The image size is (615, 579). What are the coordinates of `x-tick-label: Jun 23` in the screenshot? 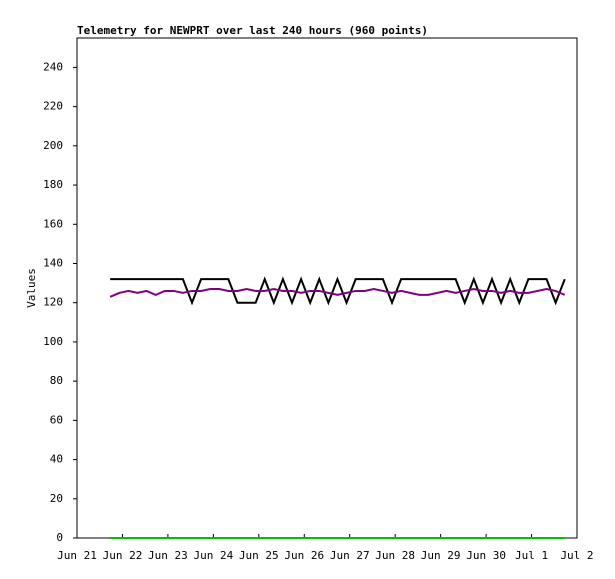 It's located at (168, 555).